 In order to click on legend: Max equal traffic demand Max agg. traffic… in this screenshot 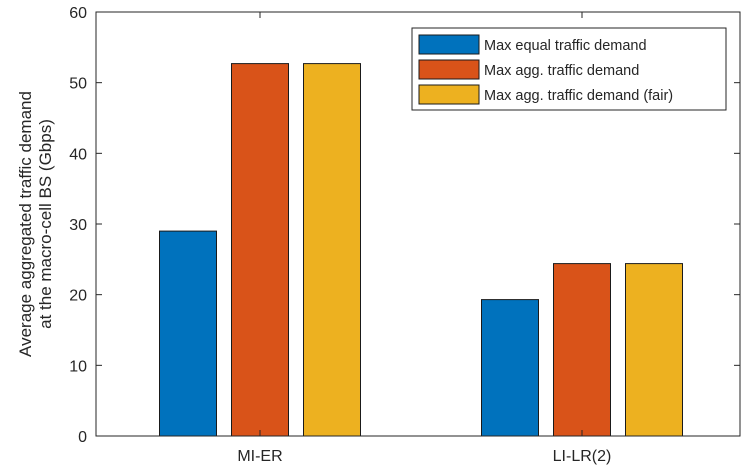, I will do `click(569, 69)`.